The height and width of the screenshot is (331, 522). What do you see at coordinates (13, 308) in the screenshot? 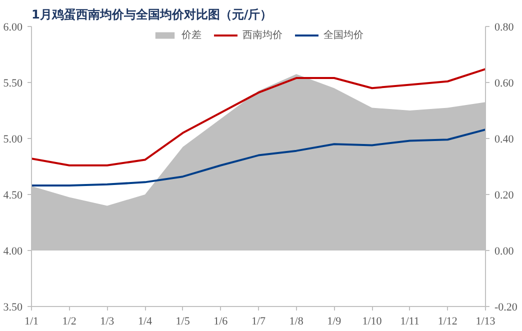
I see `y-tick-label: 3.50` at bounding box center [13, 308].